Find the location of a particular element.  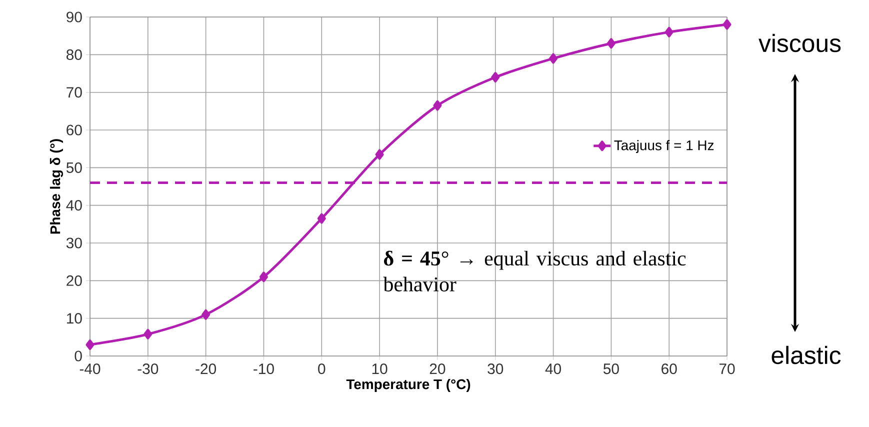

y-tick-label: 50 is located at coordinates (74, 167).